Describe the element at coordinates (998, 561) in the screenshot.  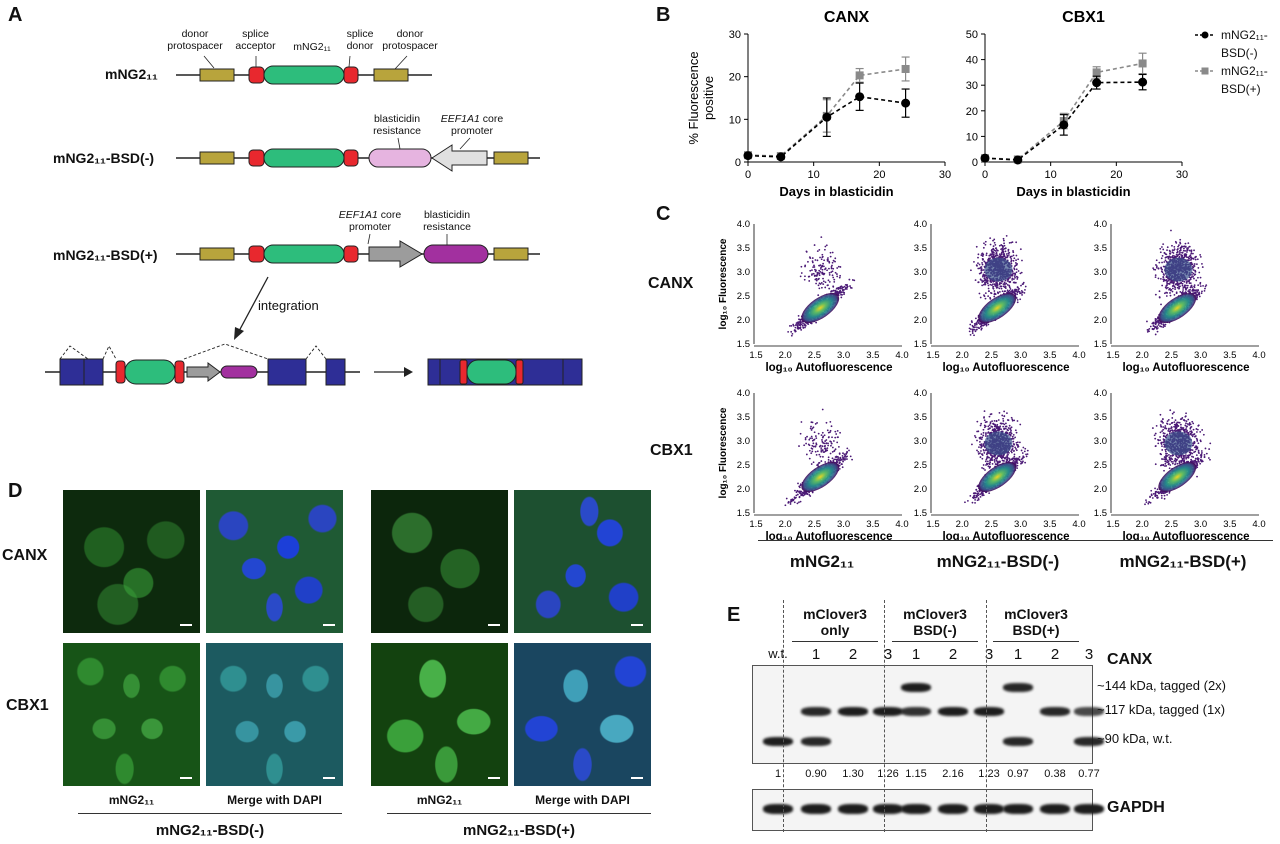
I see `panel-c-col-label-2: mNG2₁₁-BSD(-)` at that location.